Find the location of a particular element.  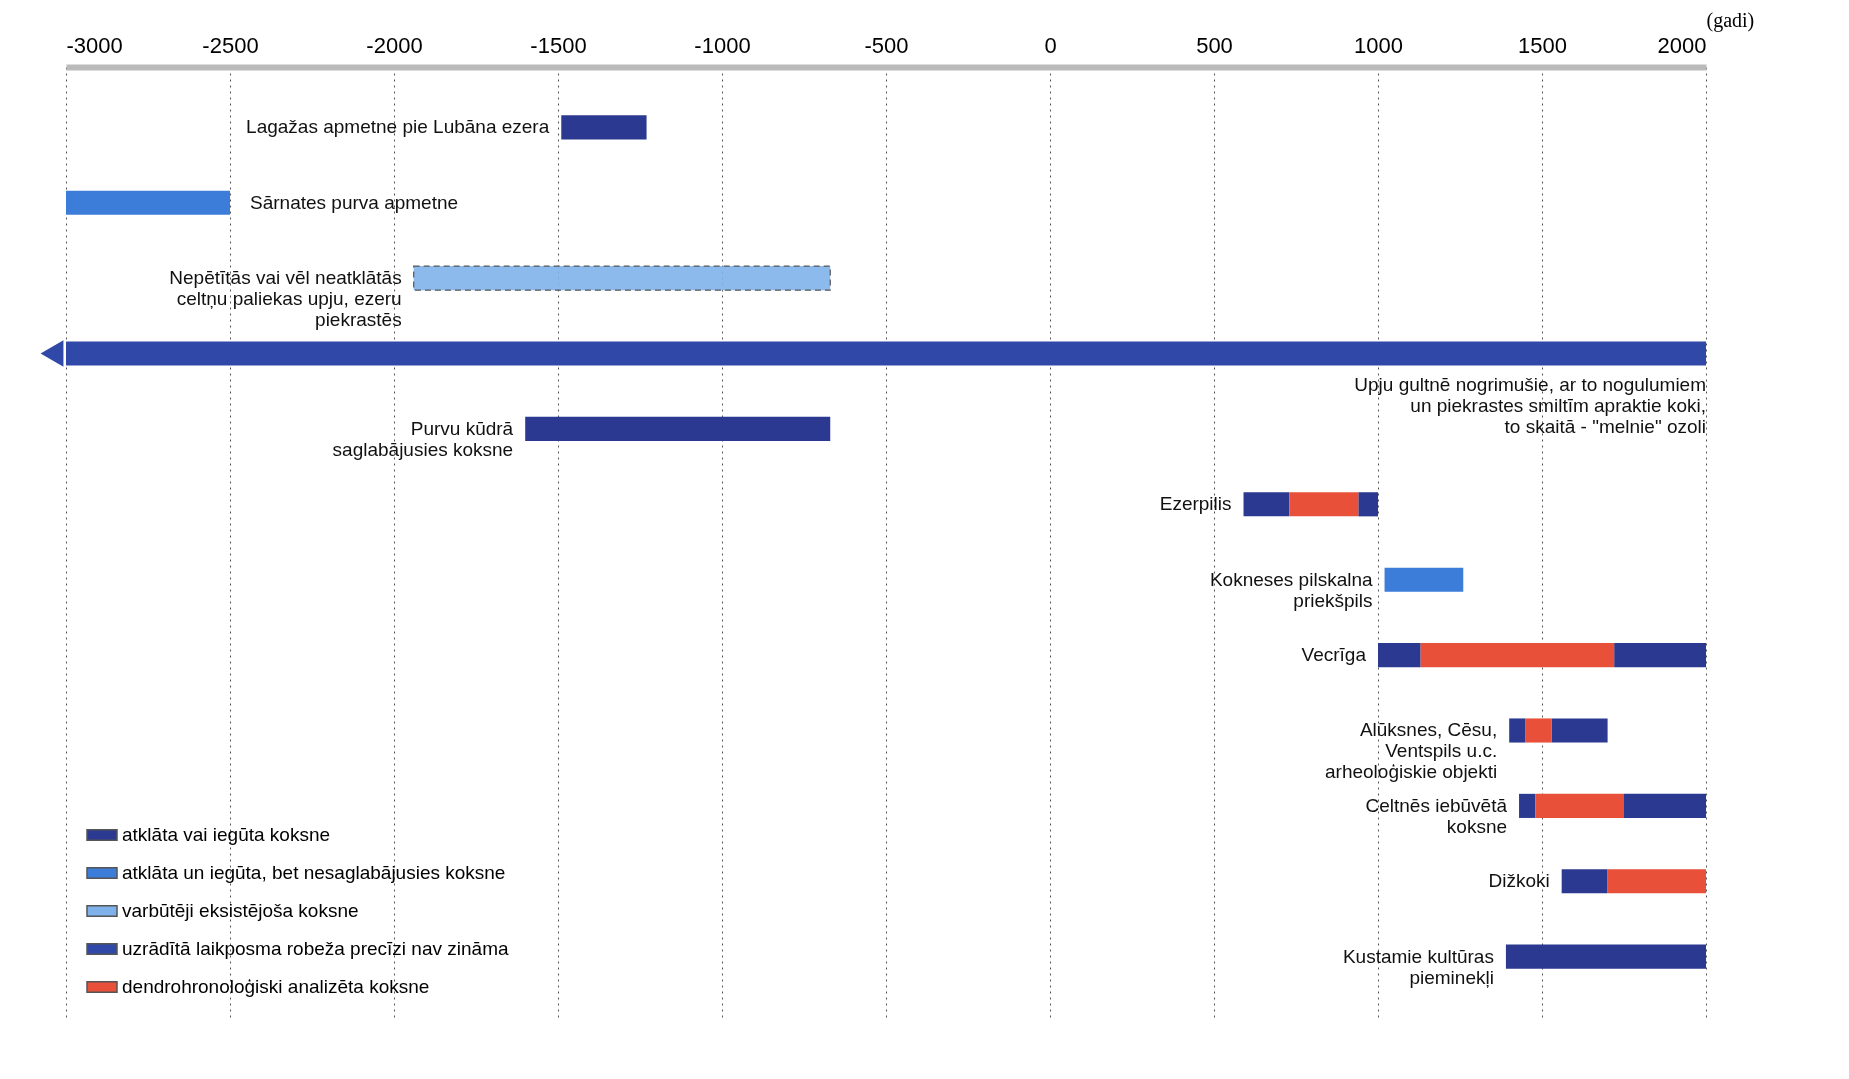

y-tick-label: Ezerpilis is located at coordinates (1195, 504).